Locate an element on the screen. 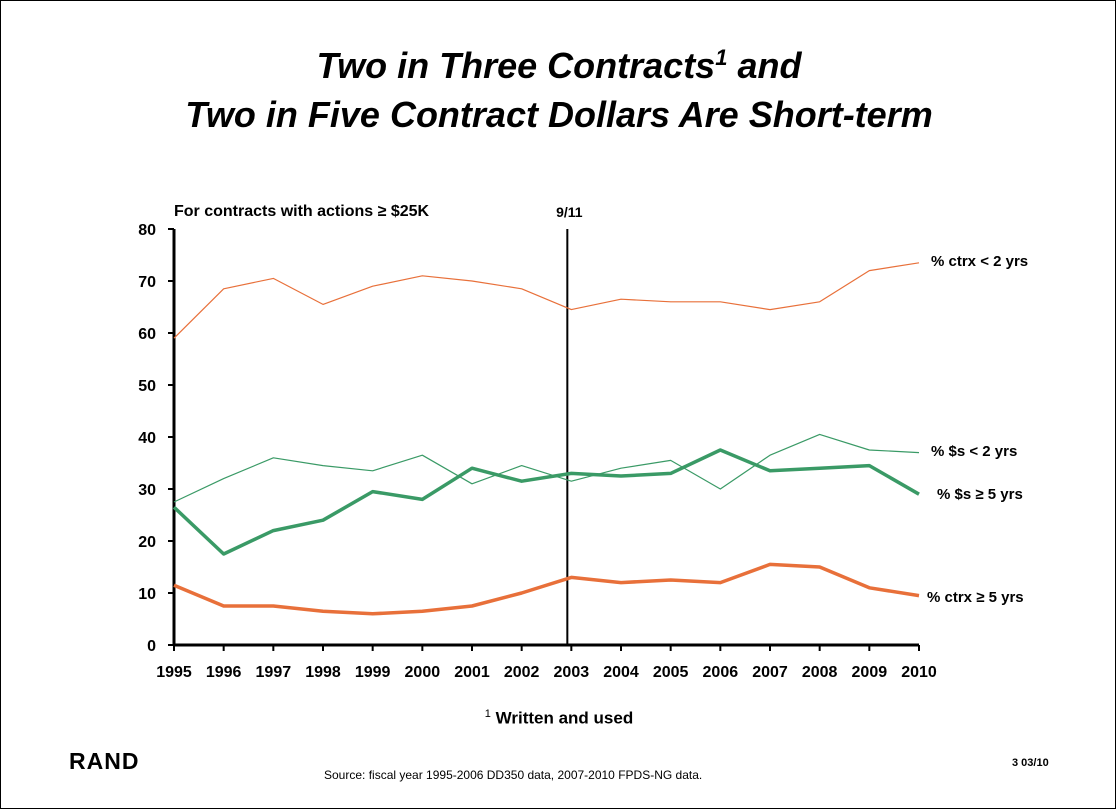 This screenshot has width=1116, height=809. title-line-1: Two in Three Contracts1 and is located at coordinates (558, 66).